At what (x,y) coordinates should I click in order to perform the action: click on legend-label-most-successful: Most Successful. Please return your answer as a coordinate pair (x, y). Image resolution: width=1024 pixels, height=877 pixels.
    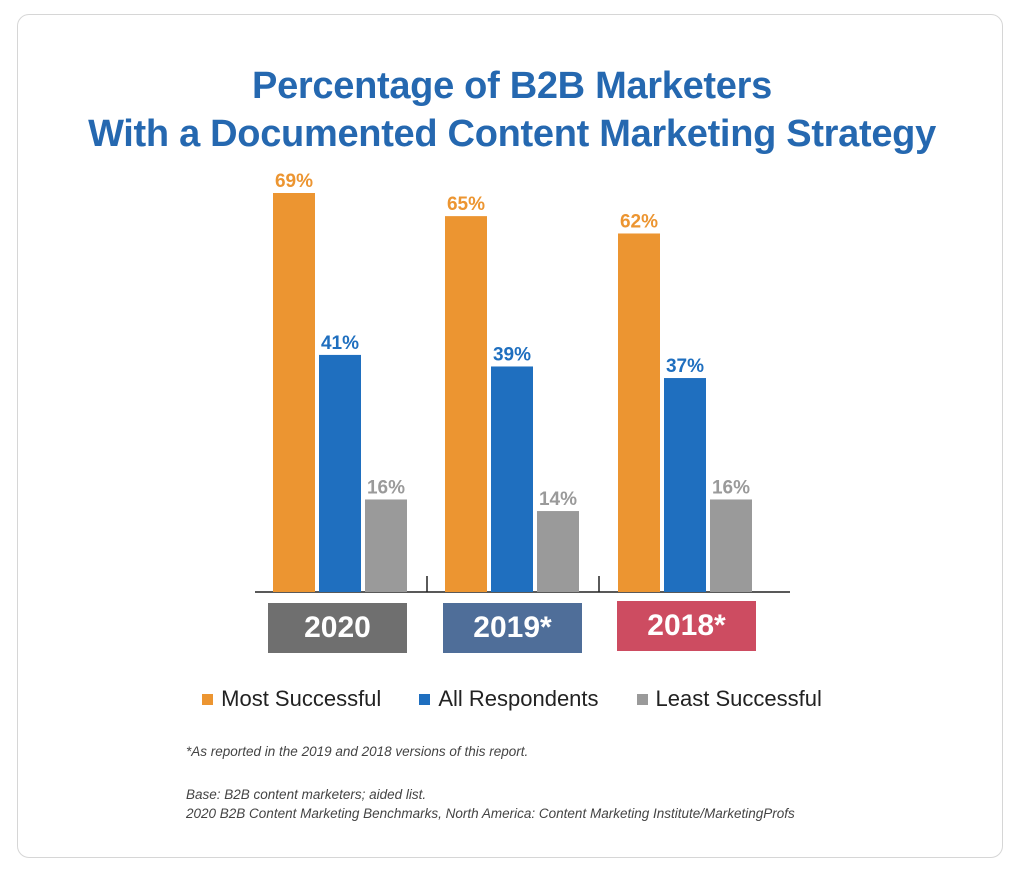
    Looking at the image, I should click on (301, 698).